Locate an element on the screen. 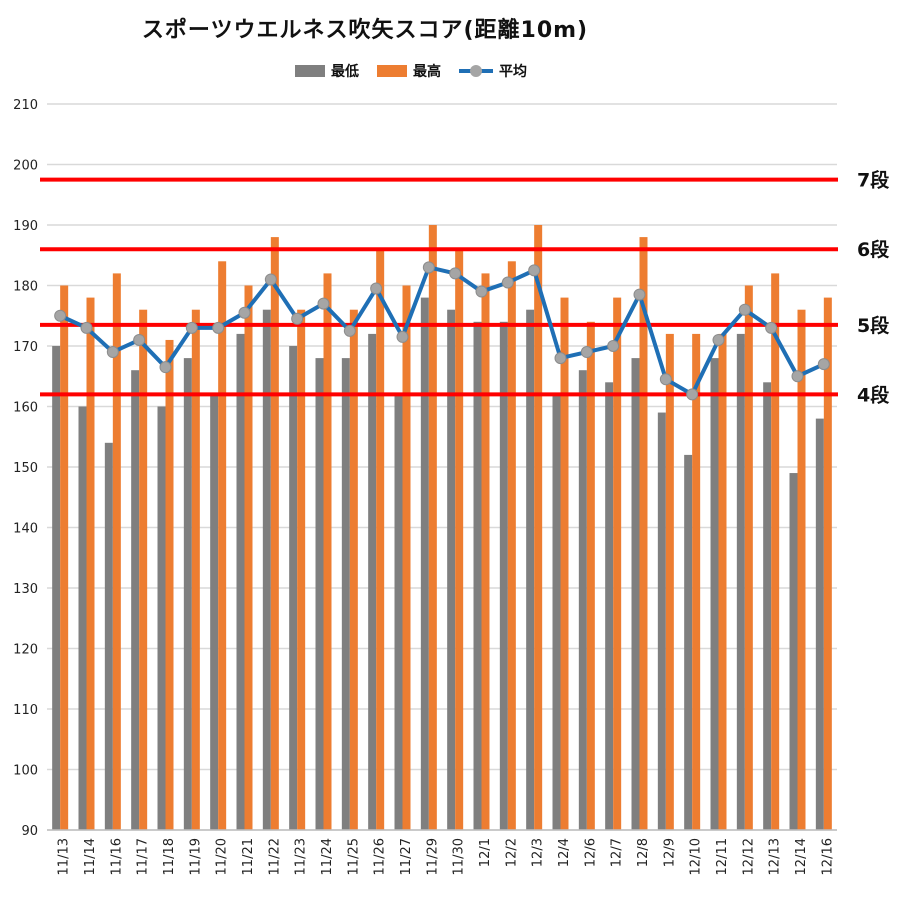 The height and width of the screenshot is (900, 900). legend-label-avg: 平均 is located at coordinates (513, 72).